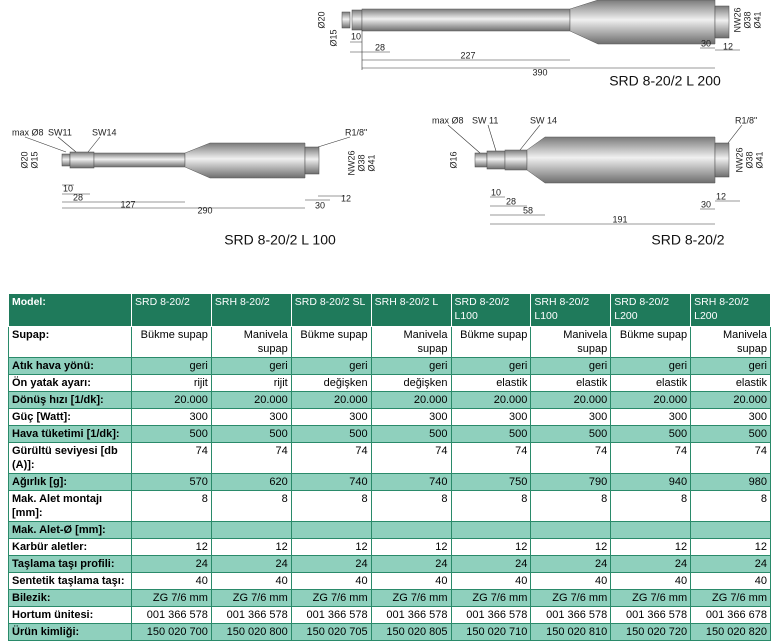 The height and width of the screenshot is (641, 778). What do you see at coordinates (491, 632) in the screenshot?
I see `cell: 150 020 710` at bounding box center [491, 632].